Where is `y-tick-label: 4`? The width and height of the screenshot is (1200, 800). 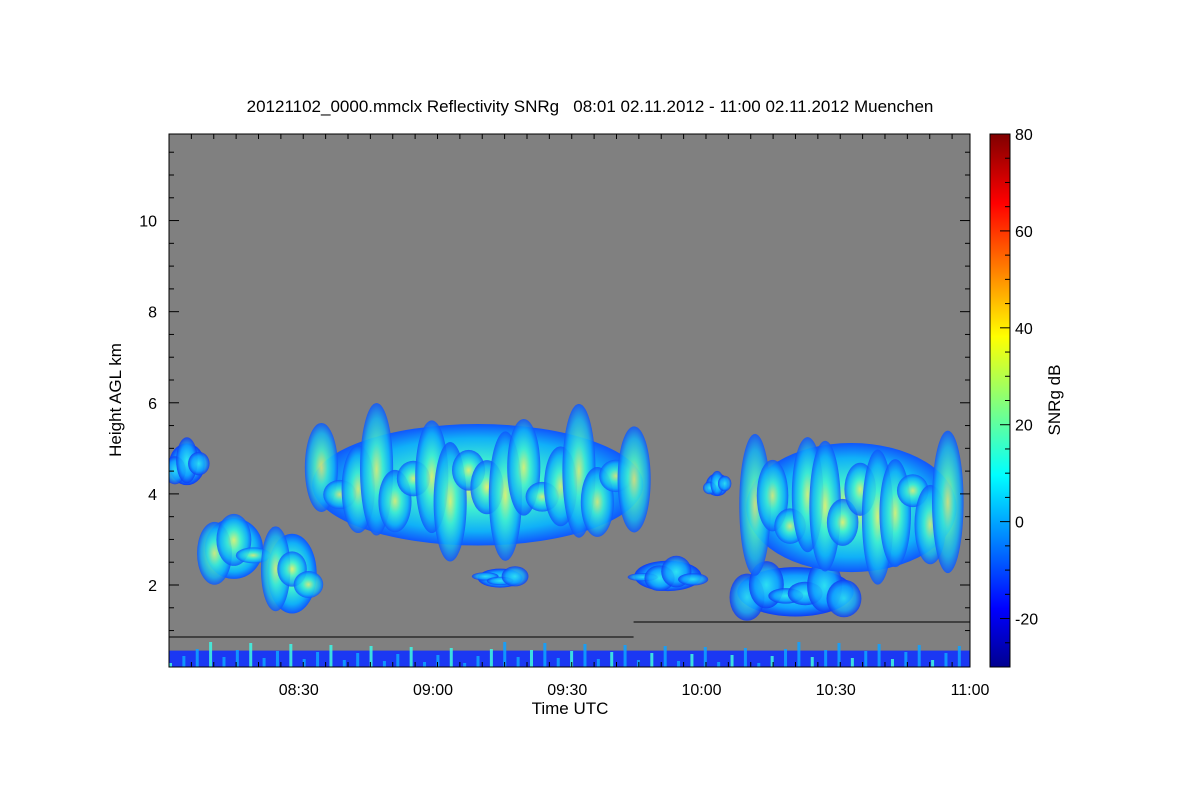
y-tick-label: 4 is located at coordinates (152, 495).